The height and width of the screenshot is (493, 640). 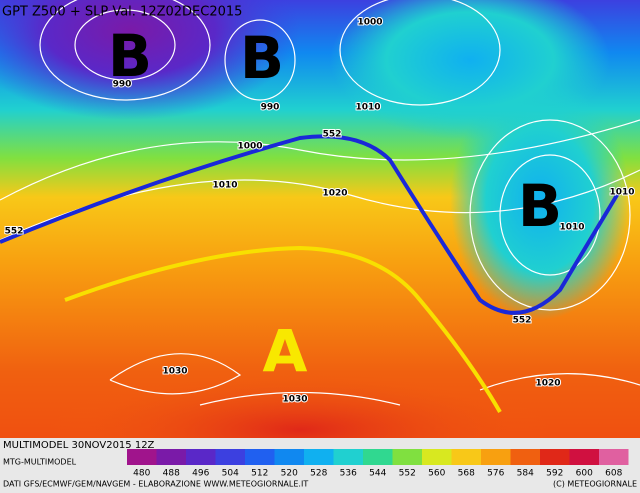 I want to click on pressure-center: A, so click(x=285, y=351).